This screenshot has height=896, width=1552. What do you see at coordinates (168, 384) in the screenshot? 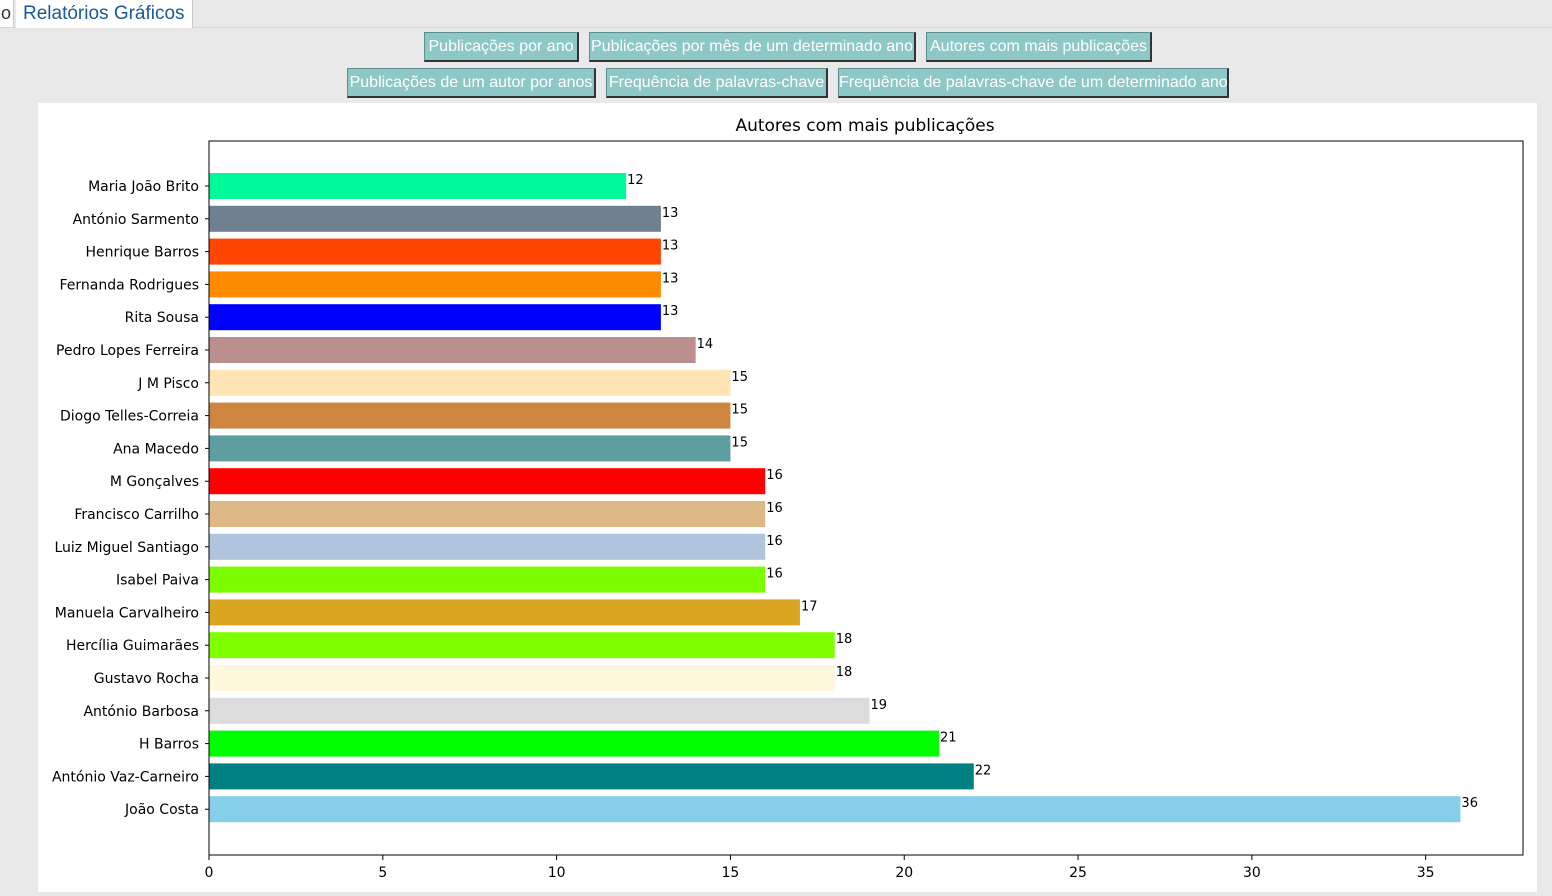
I see `y-tick-label: J M Pisco` at bounding box center [168, 384].